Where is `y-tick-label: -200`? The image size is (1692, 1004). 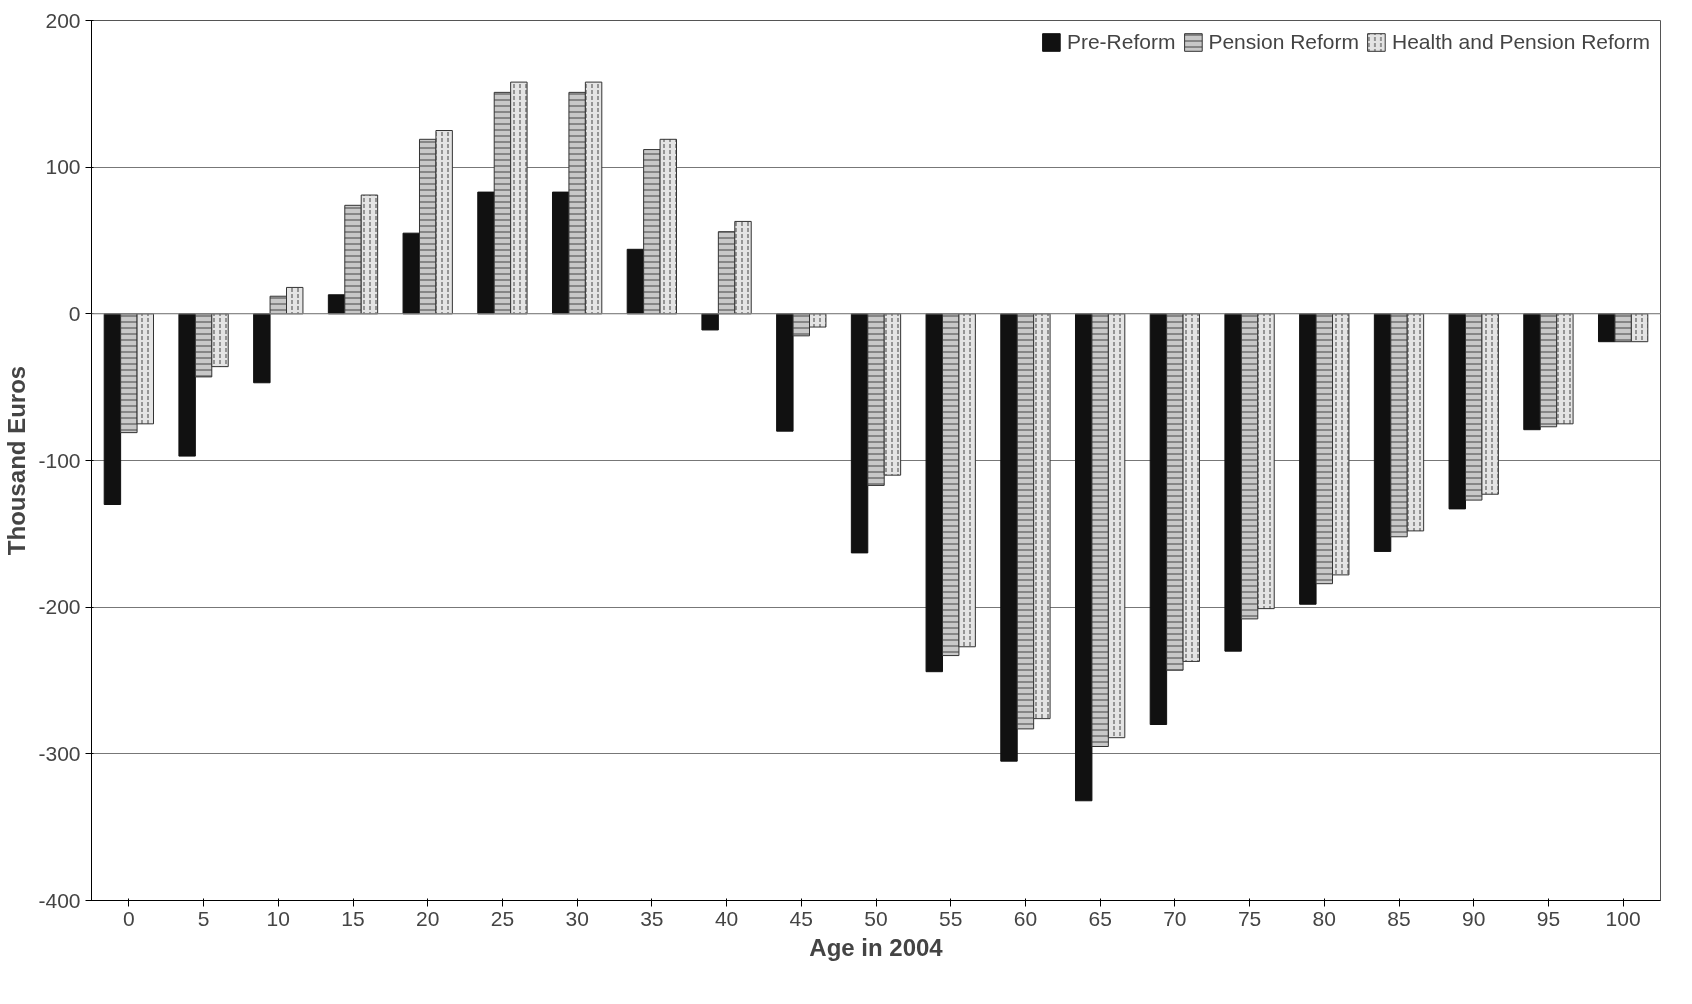 y-tick-label: -200 is located at coordinates (59, 607).